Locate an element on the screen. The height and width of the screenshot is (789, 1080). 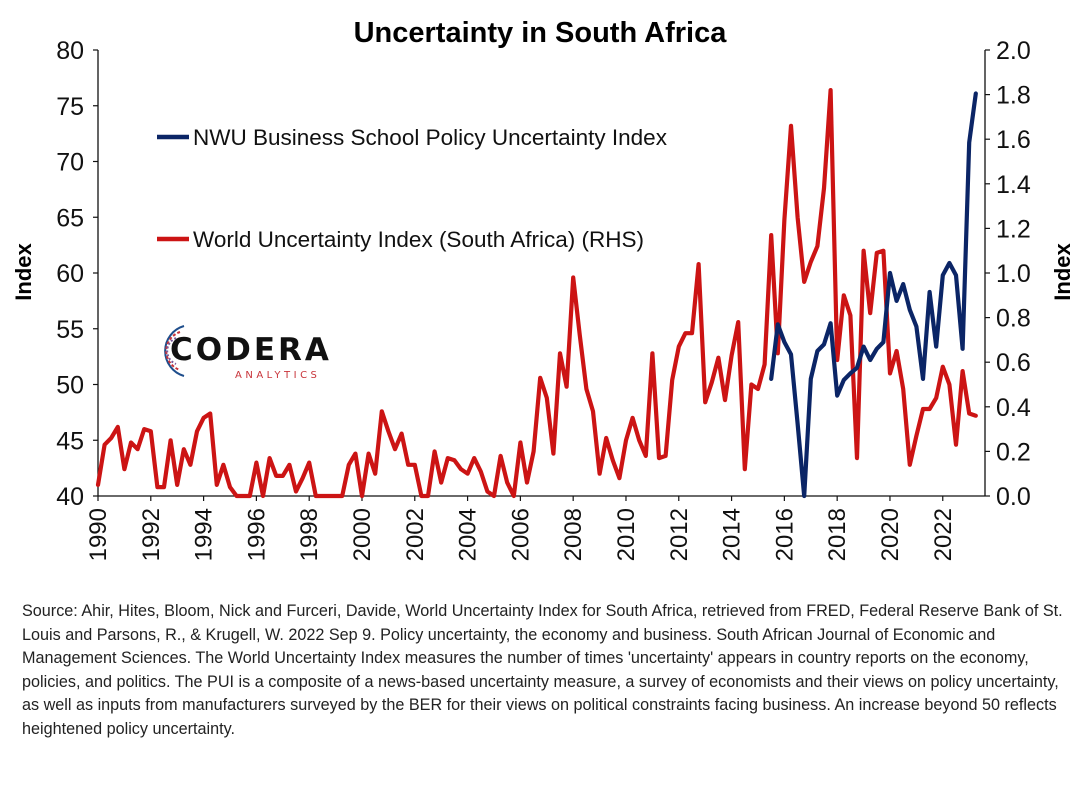
y-right-tick-label: 1.0 is located at coordinates (1013, 274).